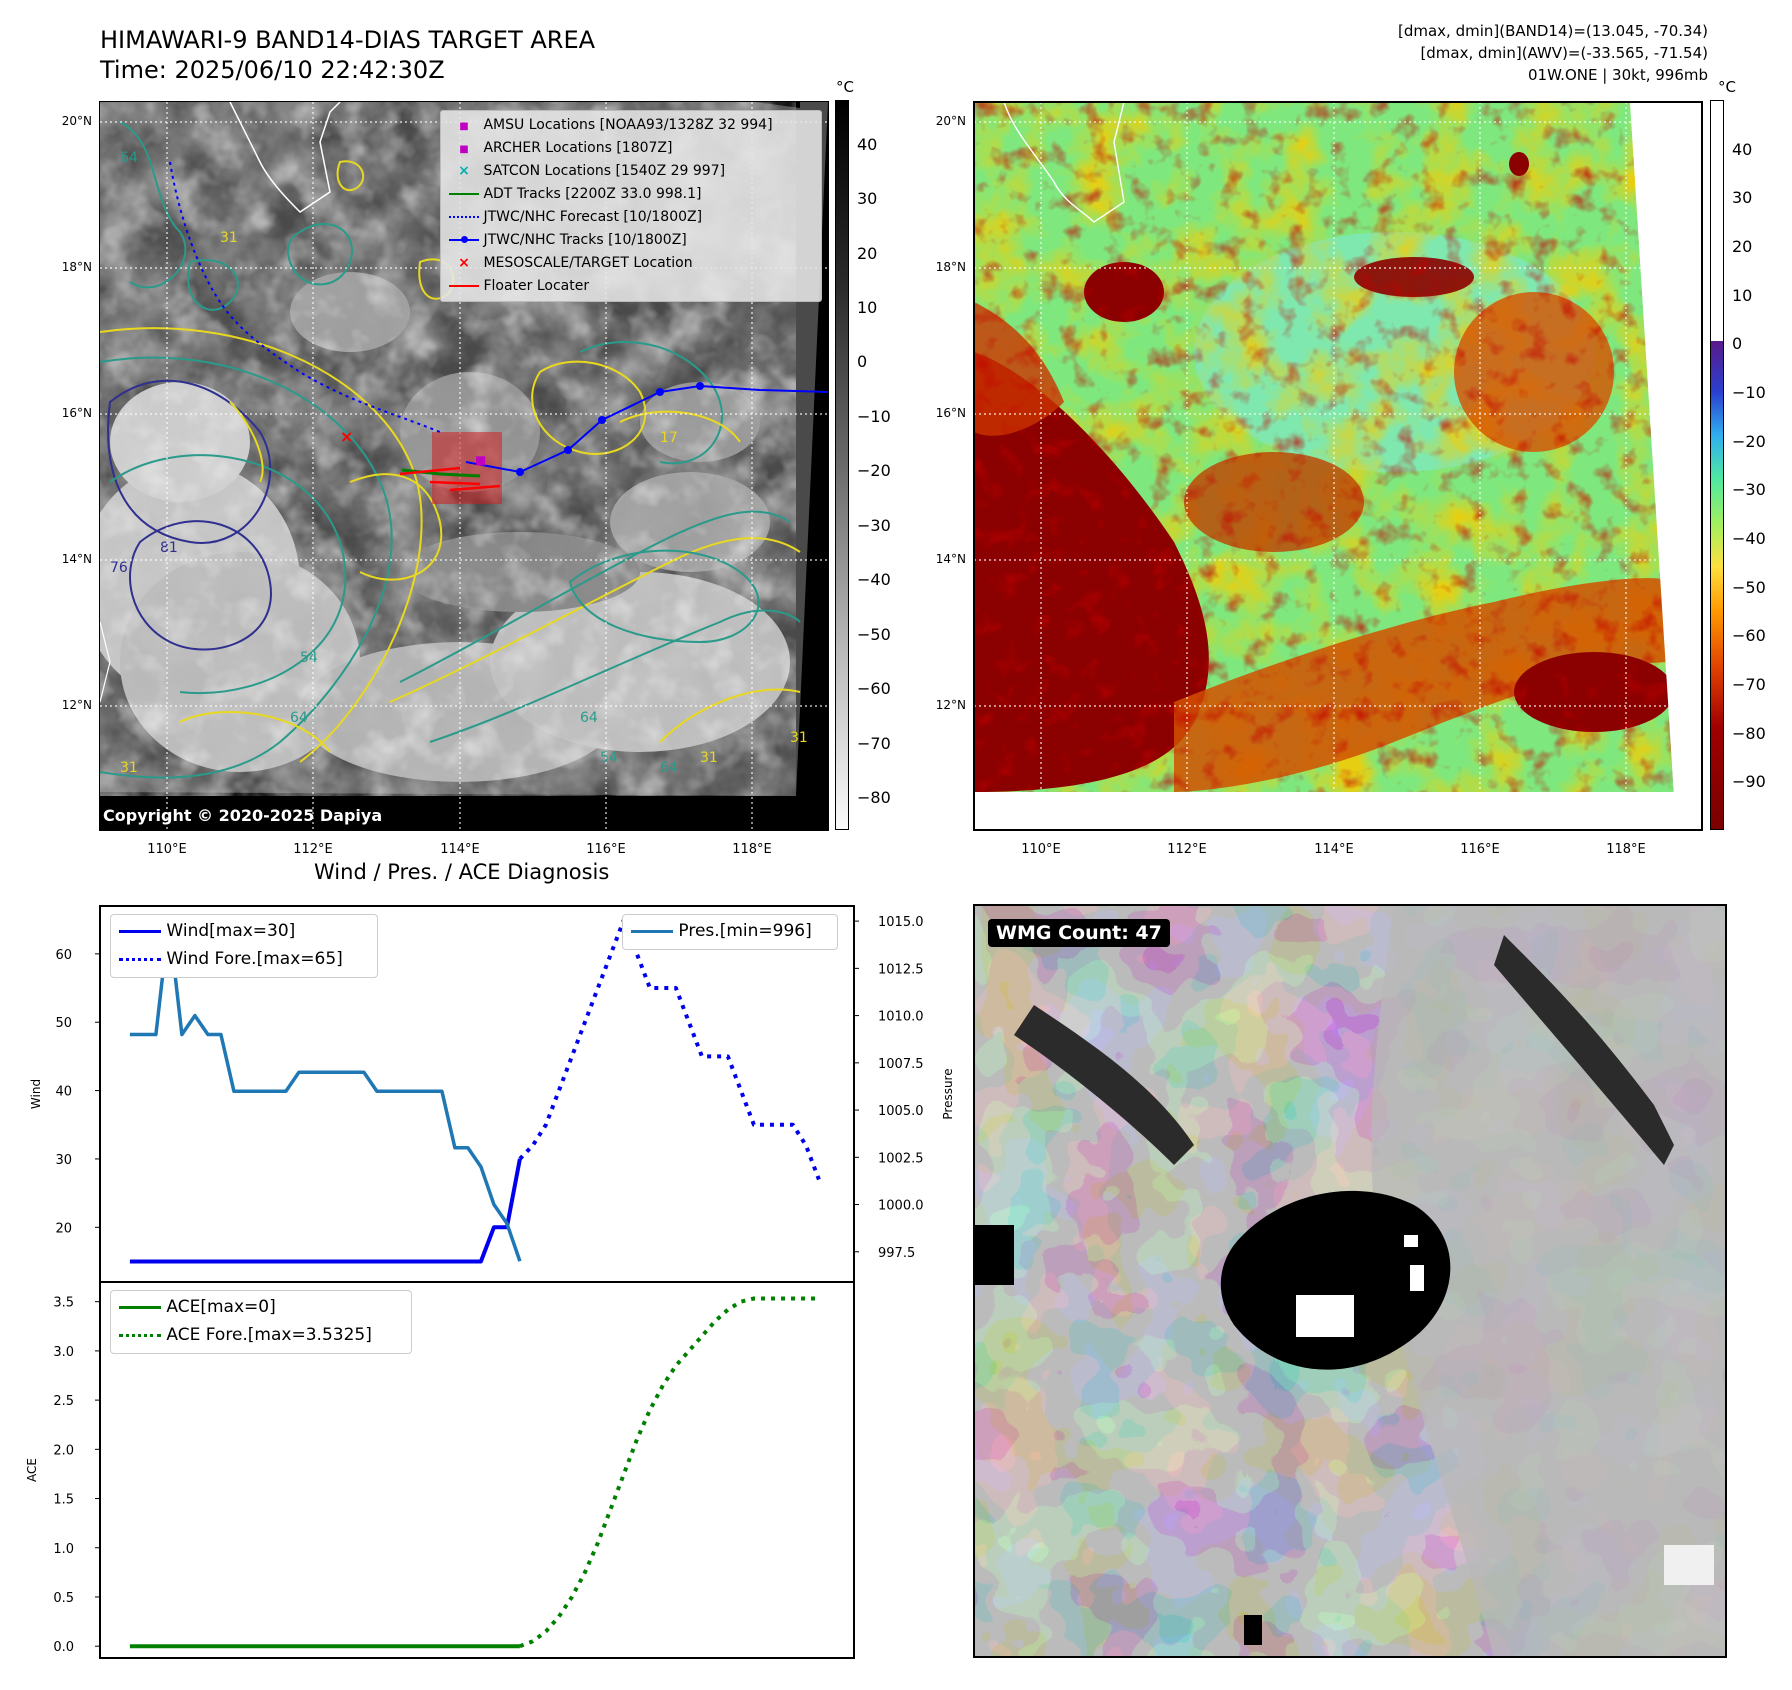 The width and height of the screenshot is (1792, 1690). Describe the element at coordinates (348, 40) in the screenshot. I see `figure-title: HIMAWARI-9 BAND14-DIAS TARGET AREA` at that location.